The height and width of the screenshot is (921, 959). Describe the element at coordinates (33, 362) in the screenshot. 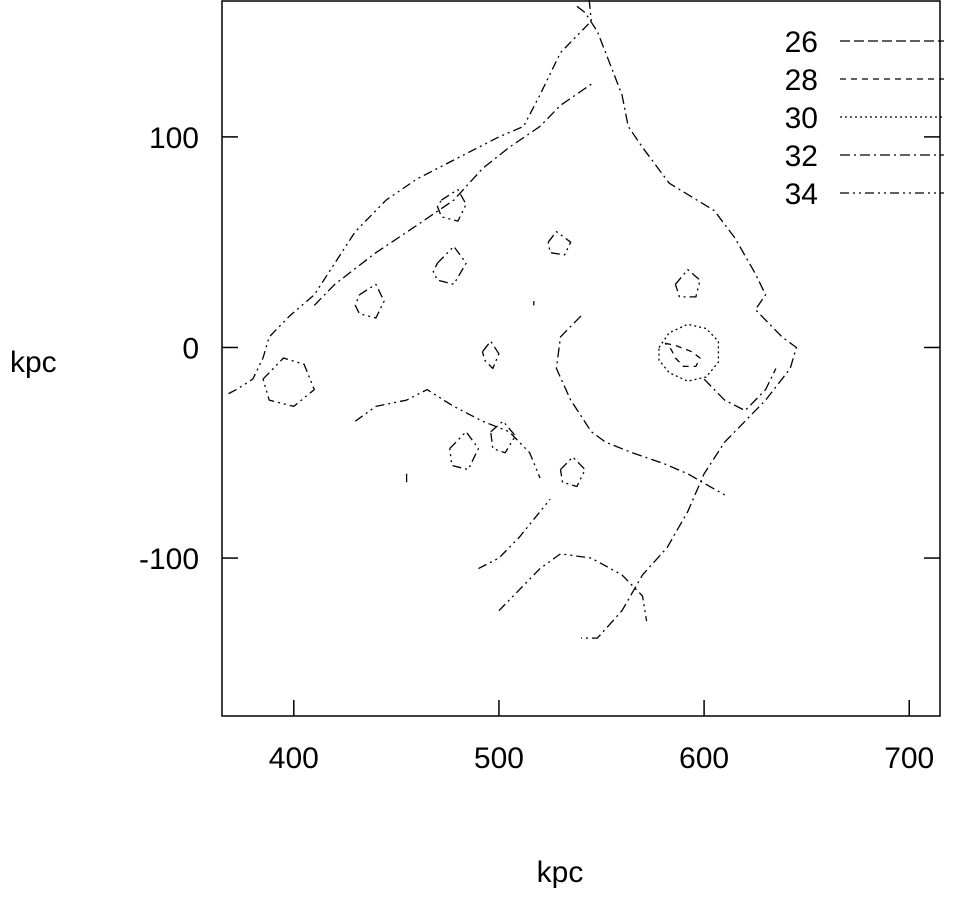

I see `y-axis-title: kpc` at that location.